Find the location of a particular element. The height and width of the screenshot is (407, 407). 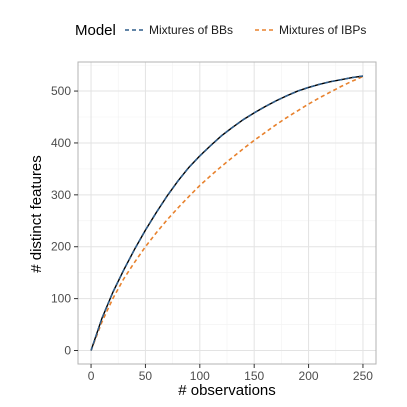

x-tick-label: 0 is located at coordinates (91, 376).